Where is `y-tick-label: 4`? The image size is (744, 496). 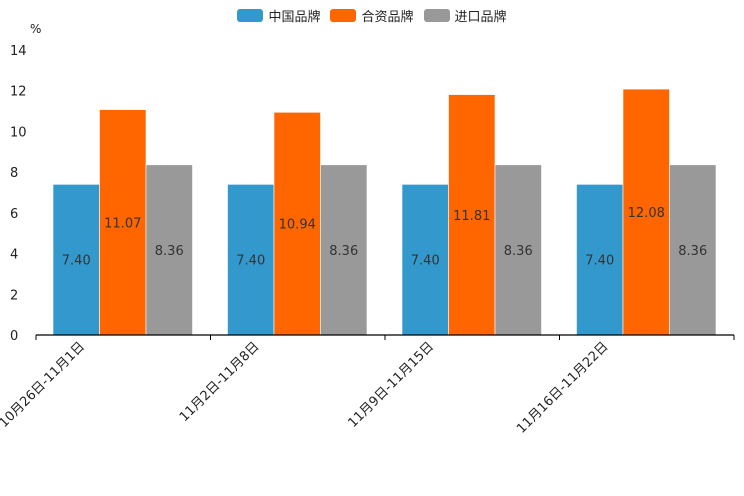 y-tick-label: 4 is located at coordinates (14, 255).